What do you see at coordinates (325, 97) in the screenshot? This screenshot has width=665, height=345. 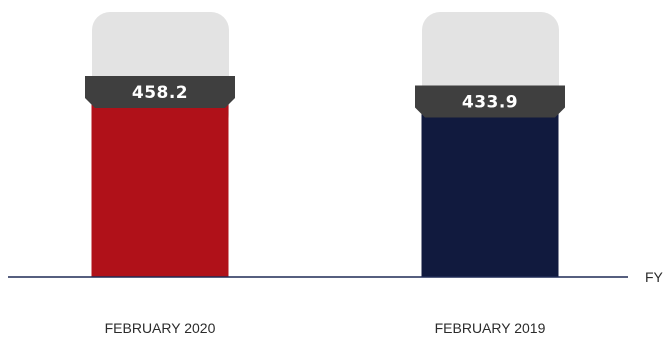 I see `value-label-boxes: 458.2 433.9` at bounding box center [325, 97].